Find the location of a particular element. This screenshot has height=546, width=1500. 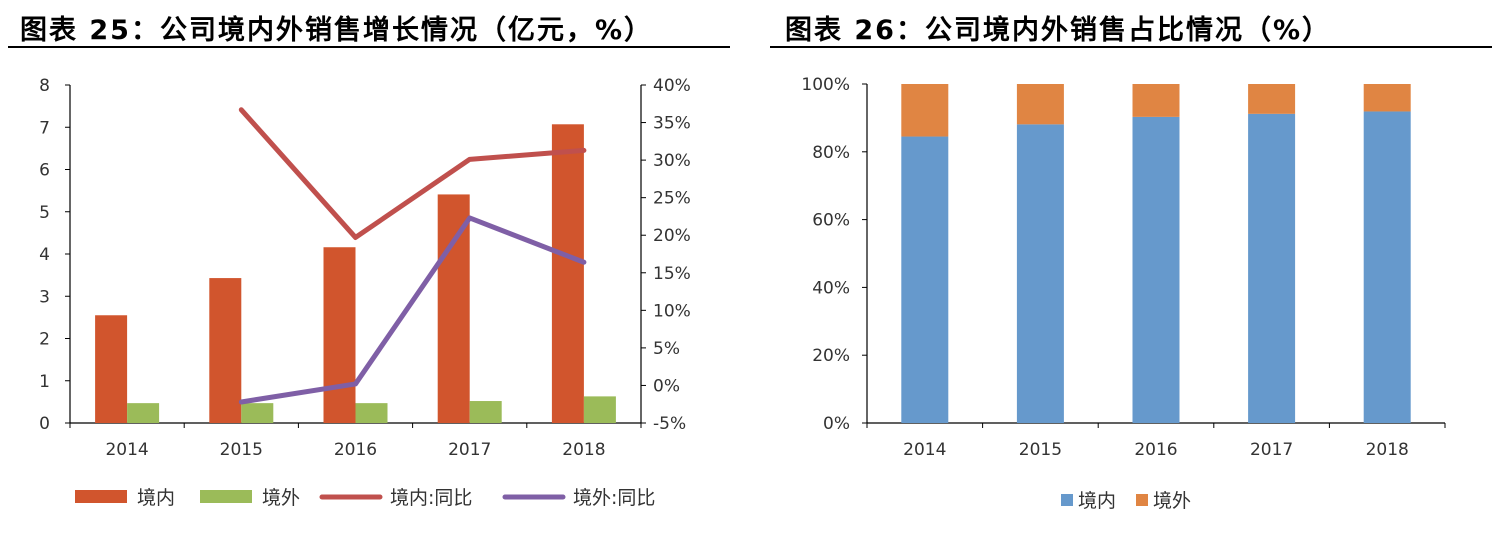

stacked-bar-overseas-2015 is located at coordinates (1040, 104).